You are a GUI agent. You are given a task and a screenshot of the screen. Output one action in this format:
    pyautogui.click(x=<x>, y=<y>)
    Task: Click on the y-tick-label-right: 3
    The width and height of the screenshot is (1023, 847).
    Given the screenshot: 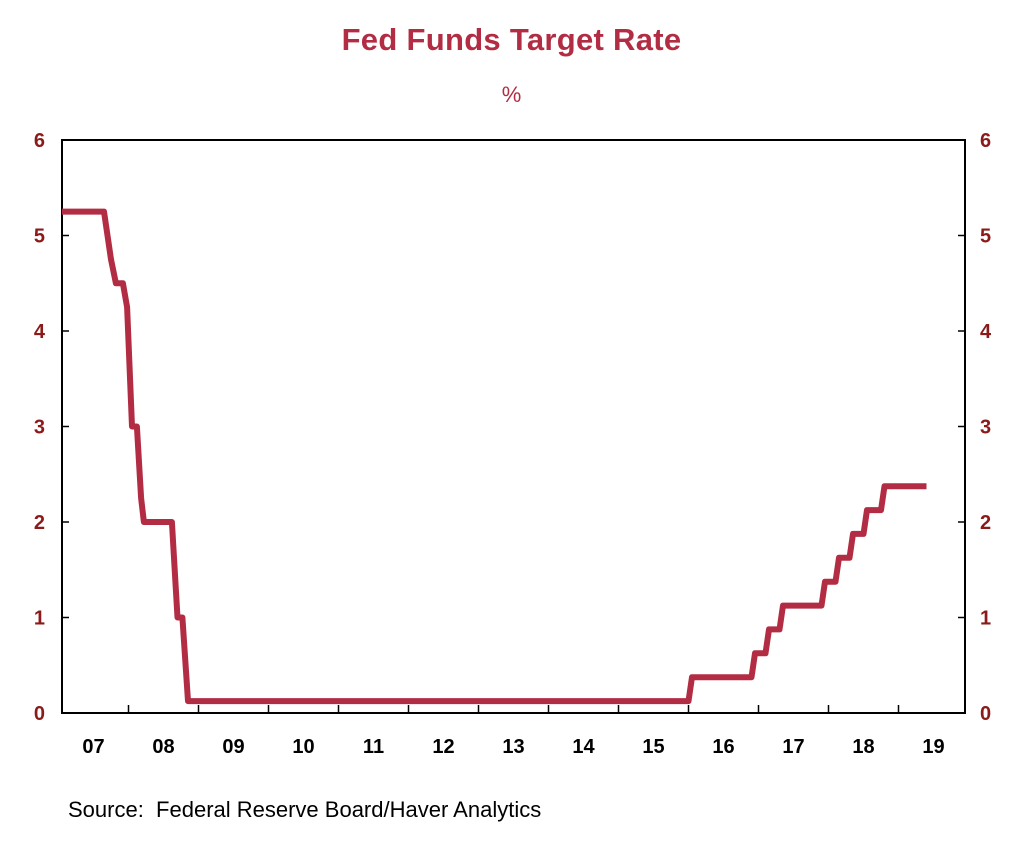 What is the action you would take?
    pyautogui.click(x=985, y=428)
    